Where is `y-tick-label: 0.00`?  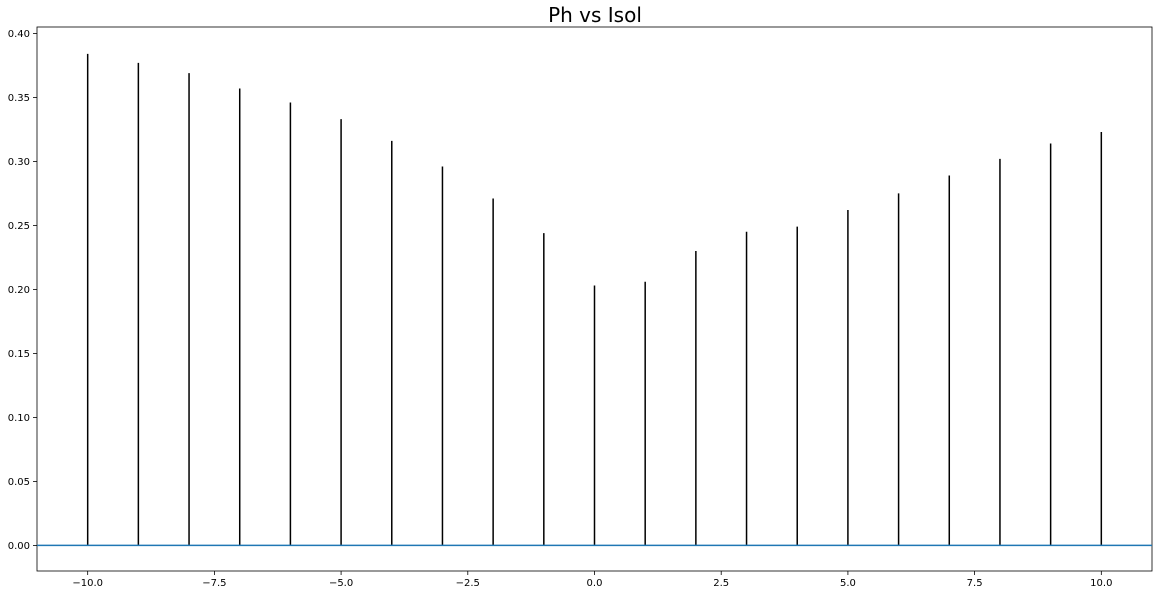 y-tick-label: 0.00 is located at coordinates (19, 546).